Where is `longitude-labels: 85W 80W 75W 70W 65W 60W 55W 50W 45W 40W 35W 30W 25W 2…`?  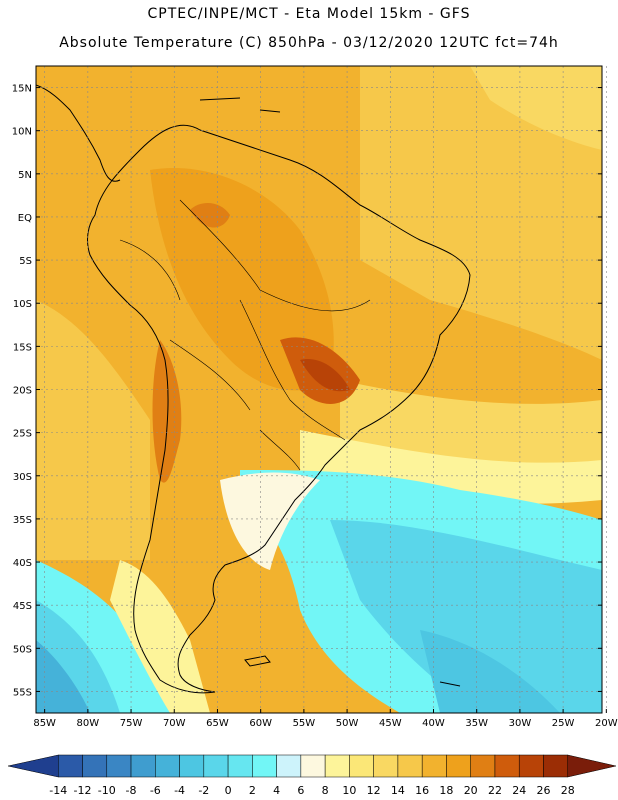 longitude-labels: 85W 80W 75W 70W 65W 60W 55W 50W 45W 40W 35W 30W 25W 2… is located at coordinates (325, 723).